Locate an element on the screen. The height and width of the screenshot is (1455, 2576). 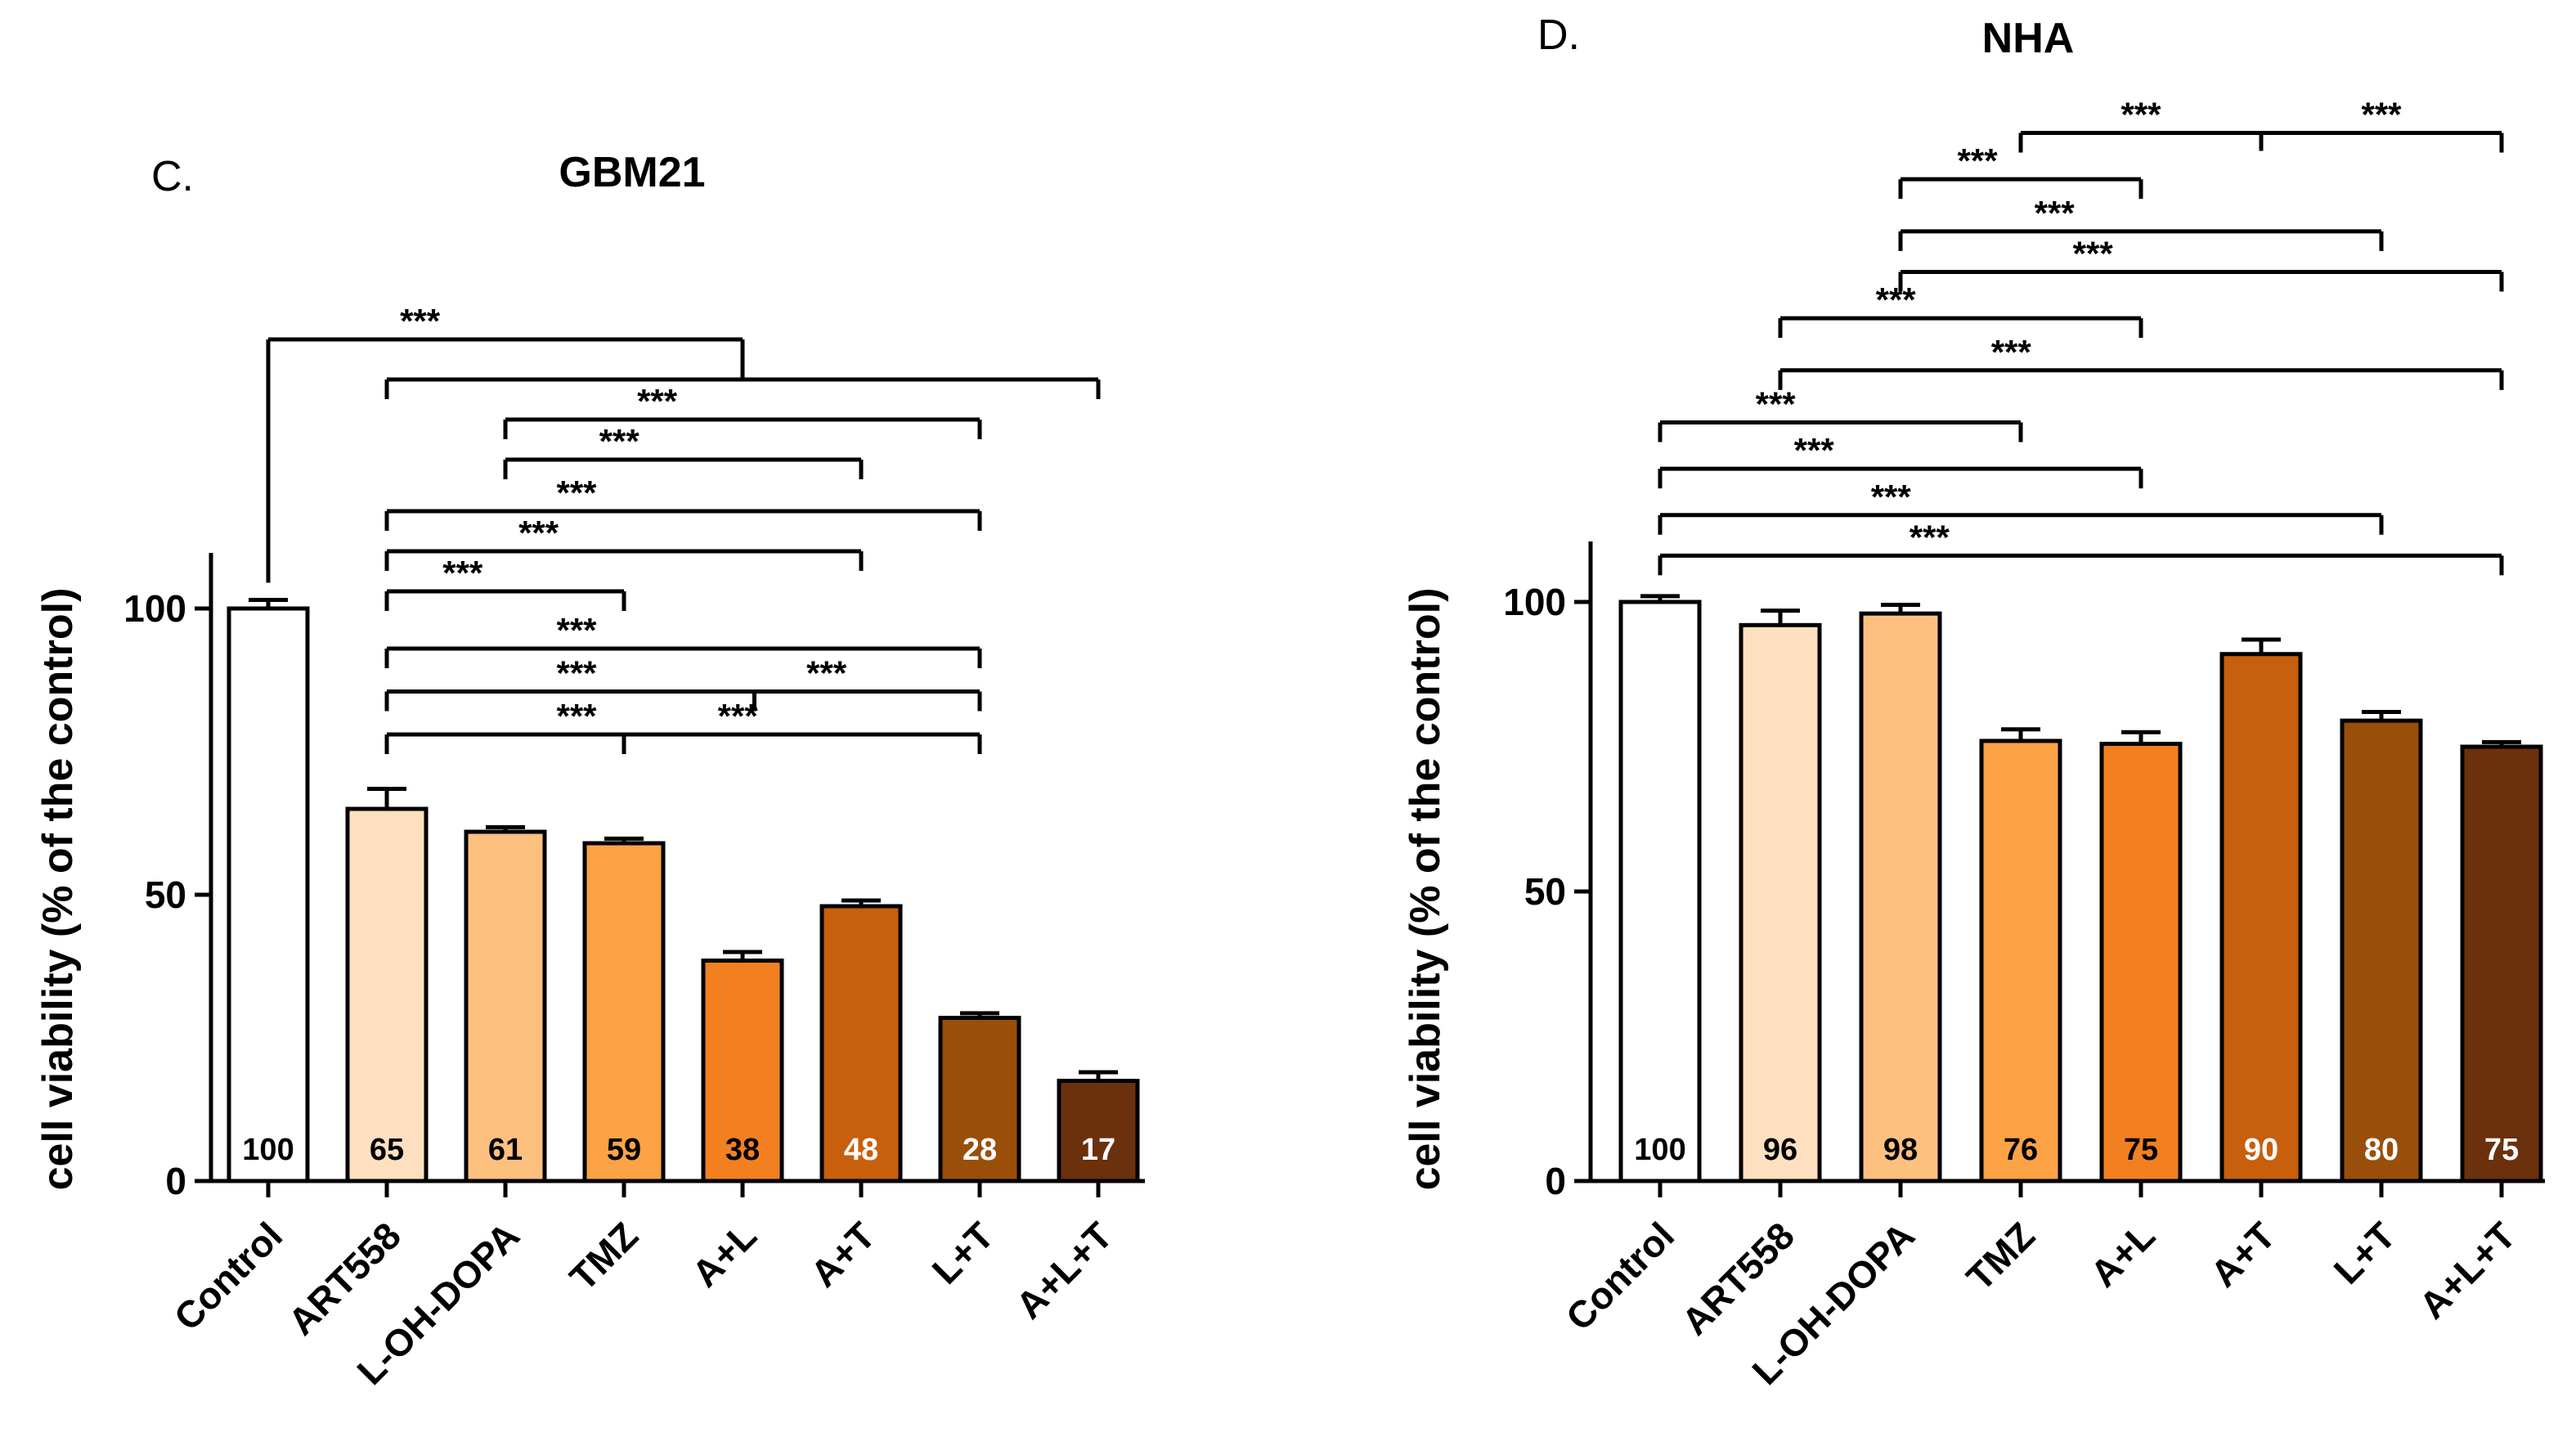
data-label: 17 is located at coordinates (1098, 1150).